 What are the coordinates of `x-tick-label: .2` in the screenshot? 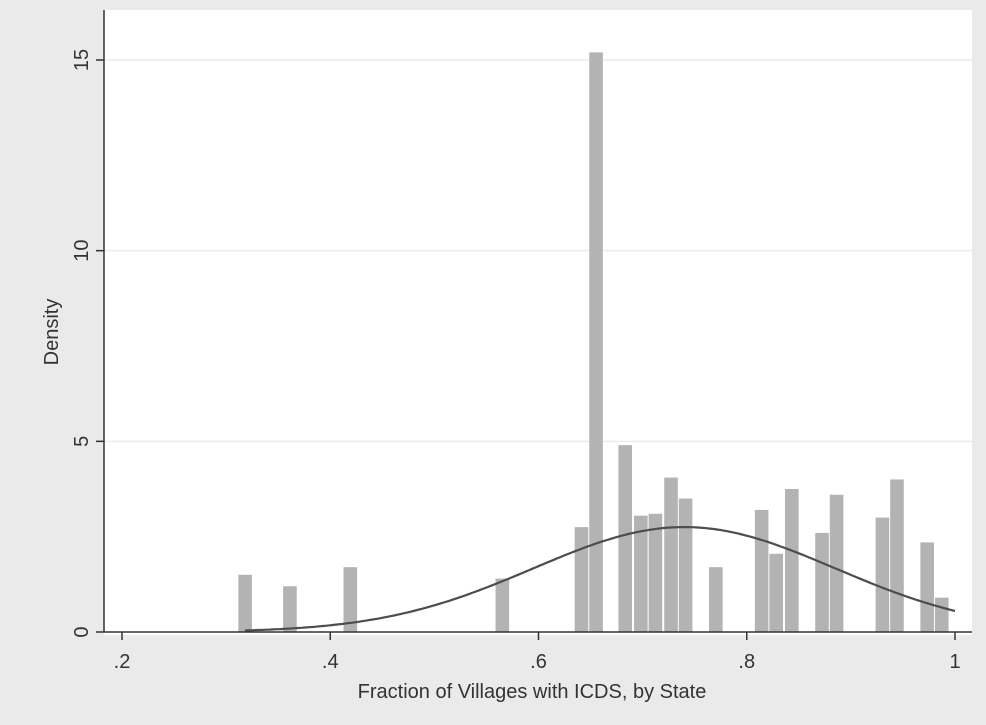 It's located at (122, 662).